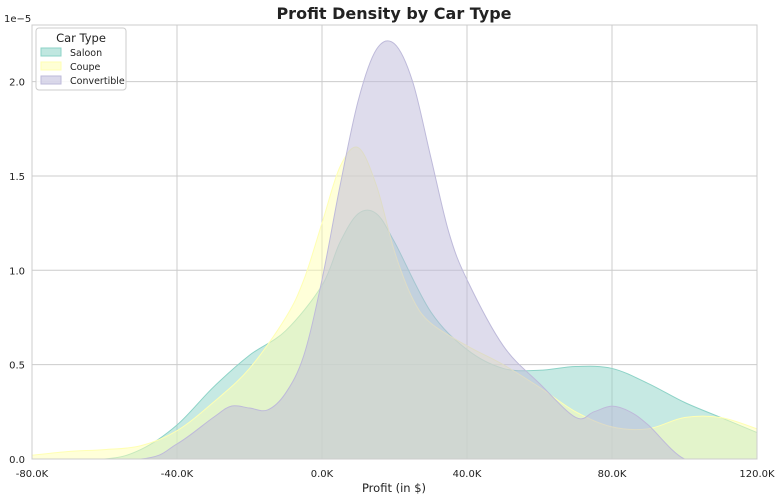  I want to click on x-tick-label: 80.0K, so click(612, 474).